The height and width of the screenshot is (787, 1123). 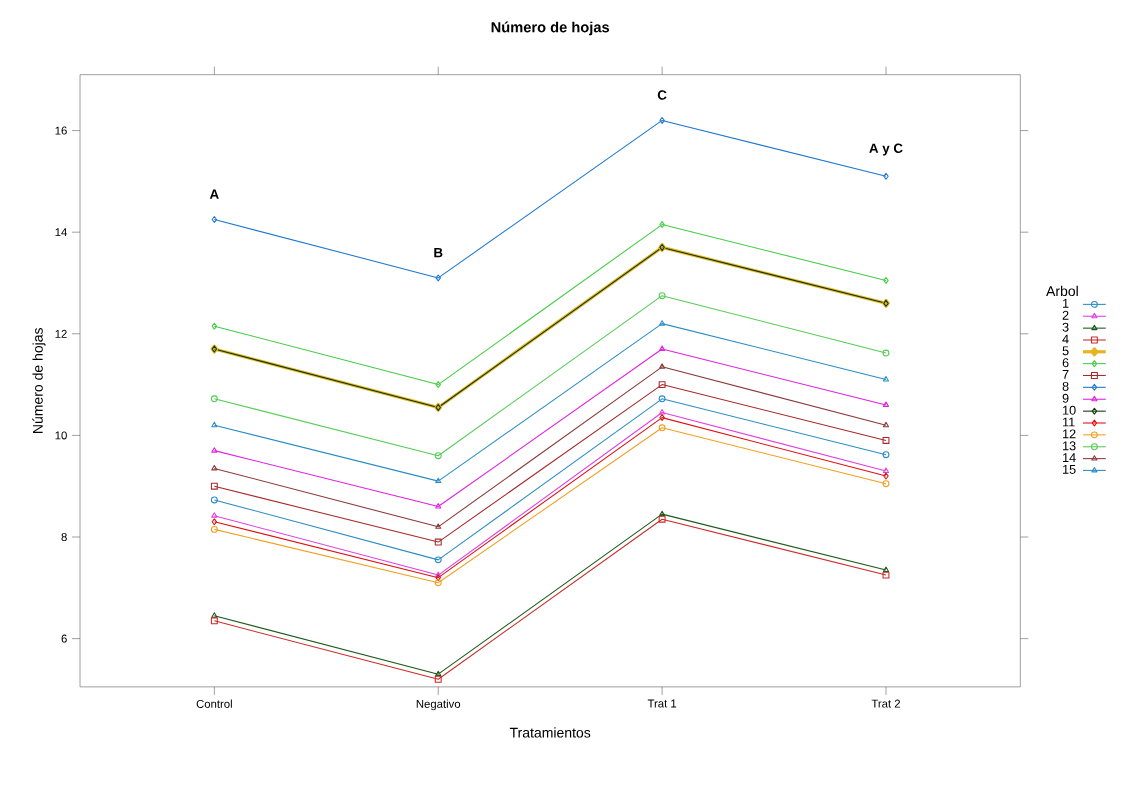 What do you see at coordinates (662, 703) in the screenshot?
I see `x-tick-label: Trat 1` at bounding box center [662, 703].